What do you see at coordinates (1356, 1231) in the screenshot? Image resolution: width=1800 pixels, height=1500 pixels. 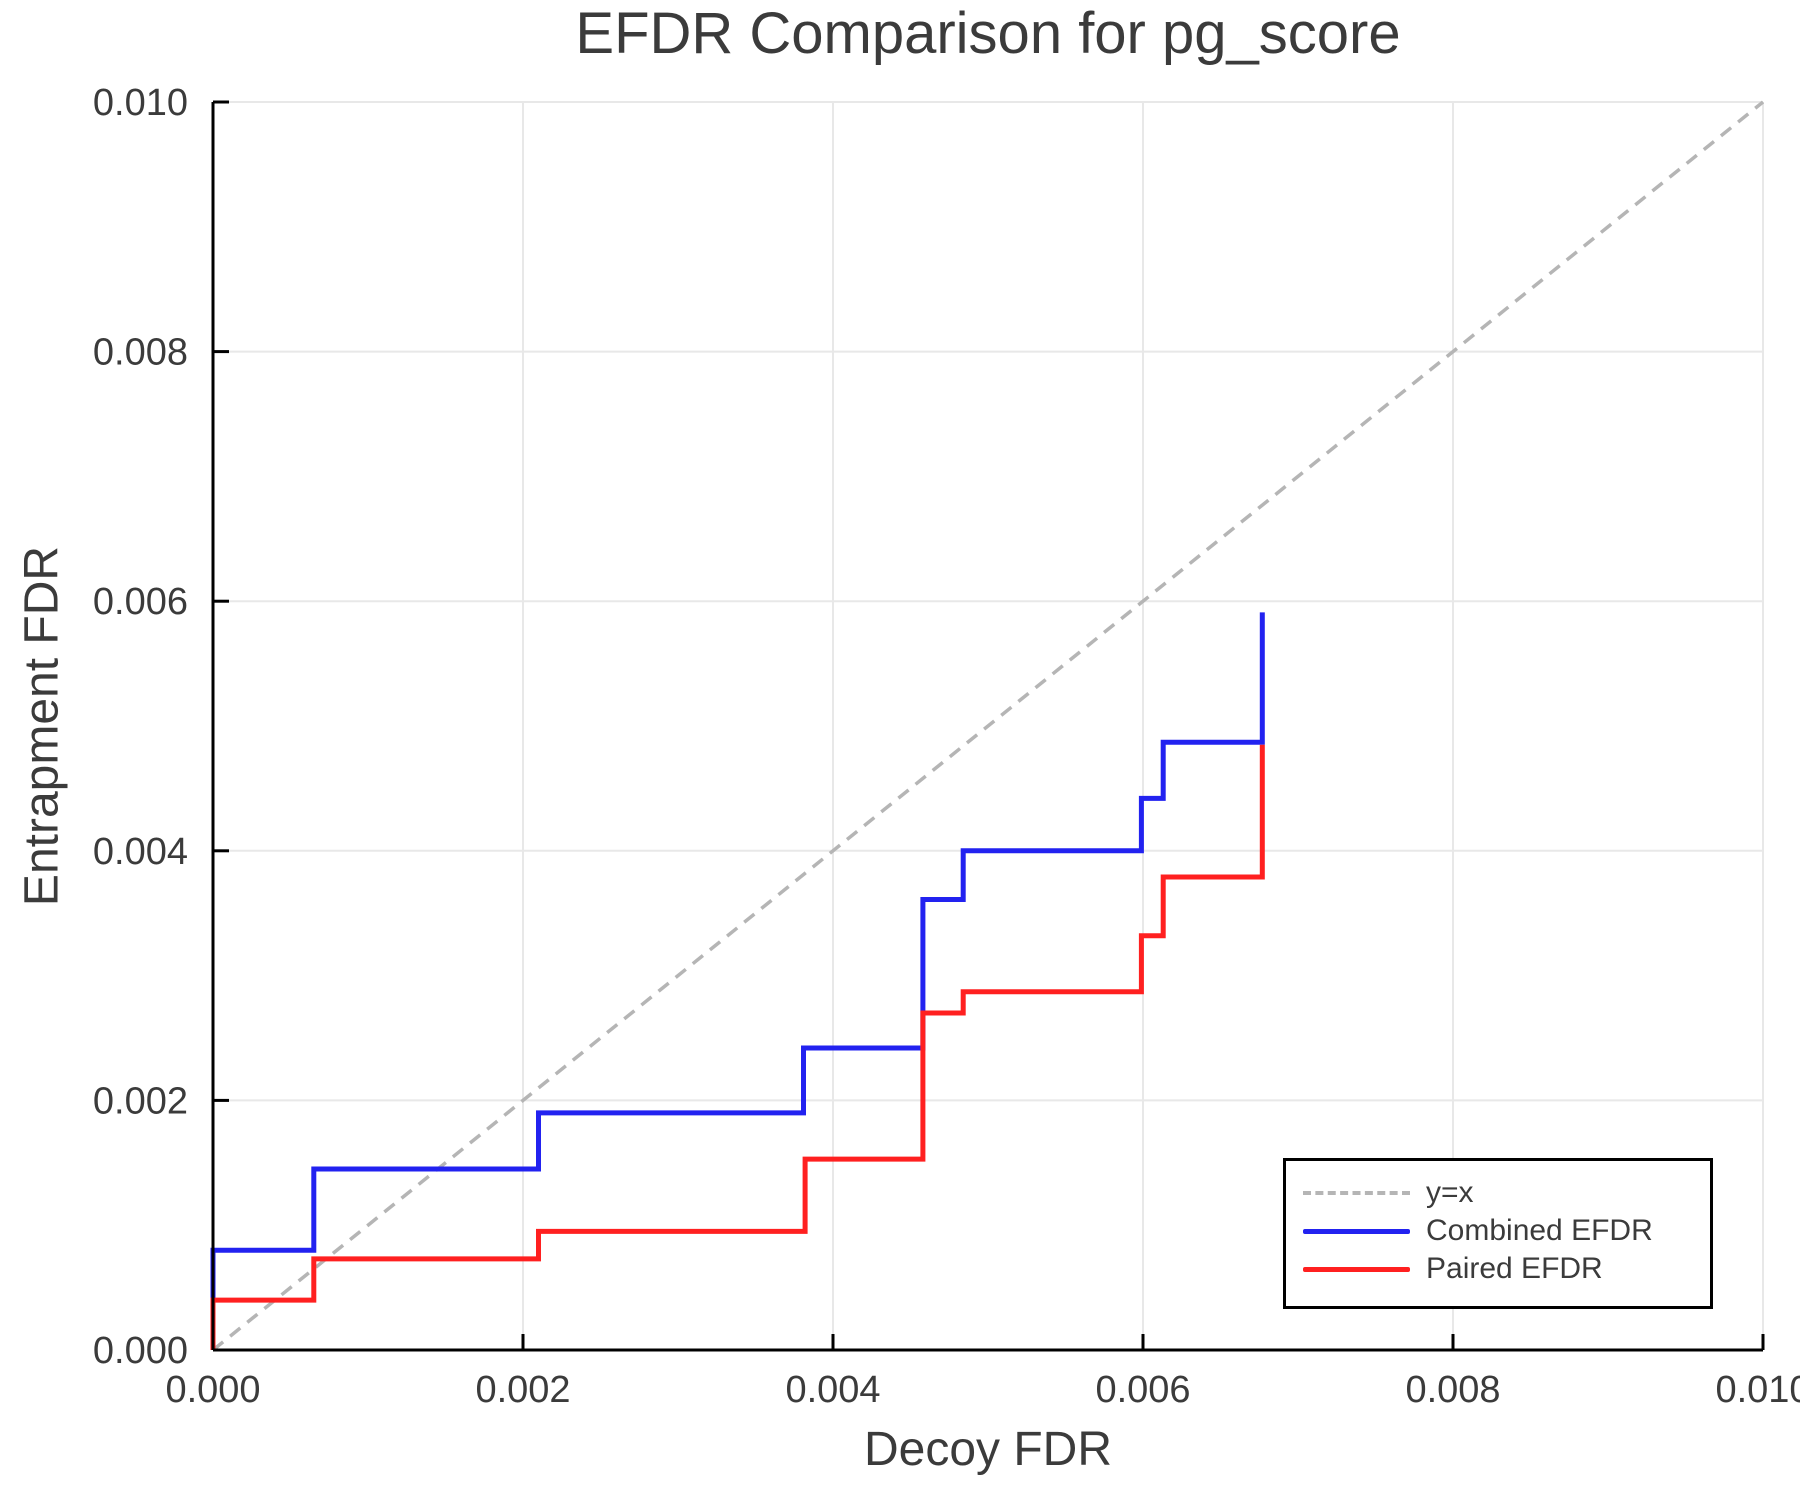 I see `legend-blue-line-sample` at bounding box center [1356, 1231].